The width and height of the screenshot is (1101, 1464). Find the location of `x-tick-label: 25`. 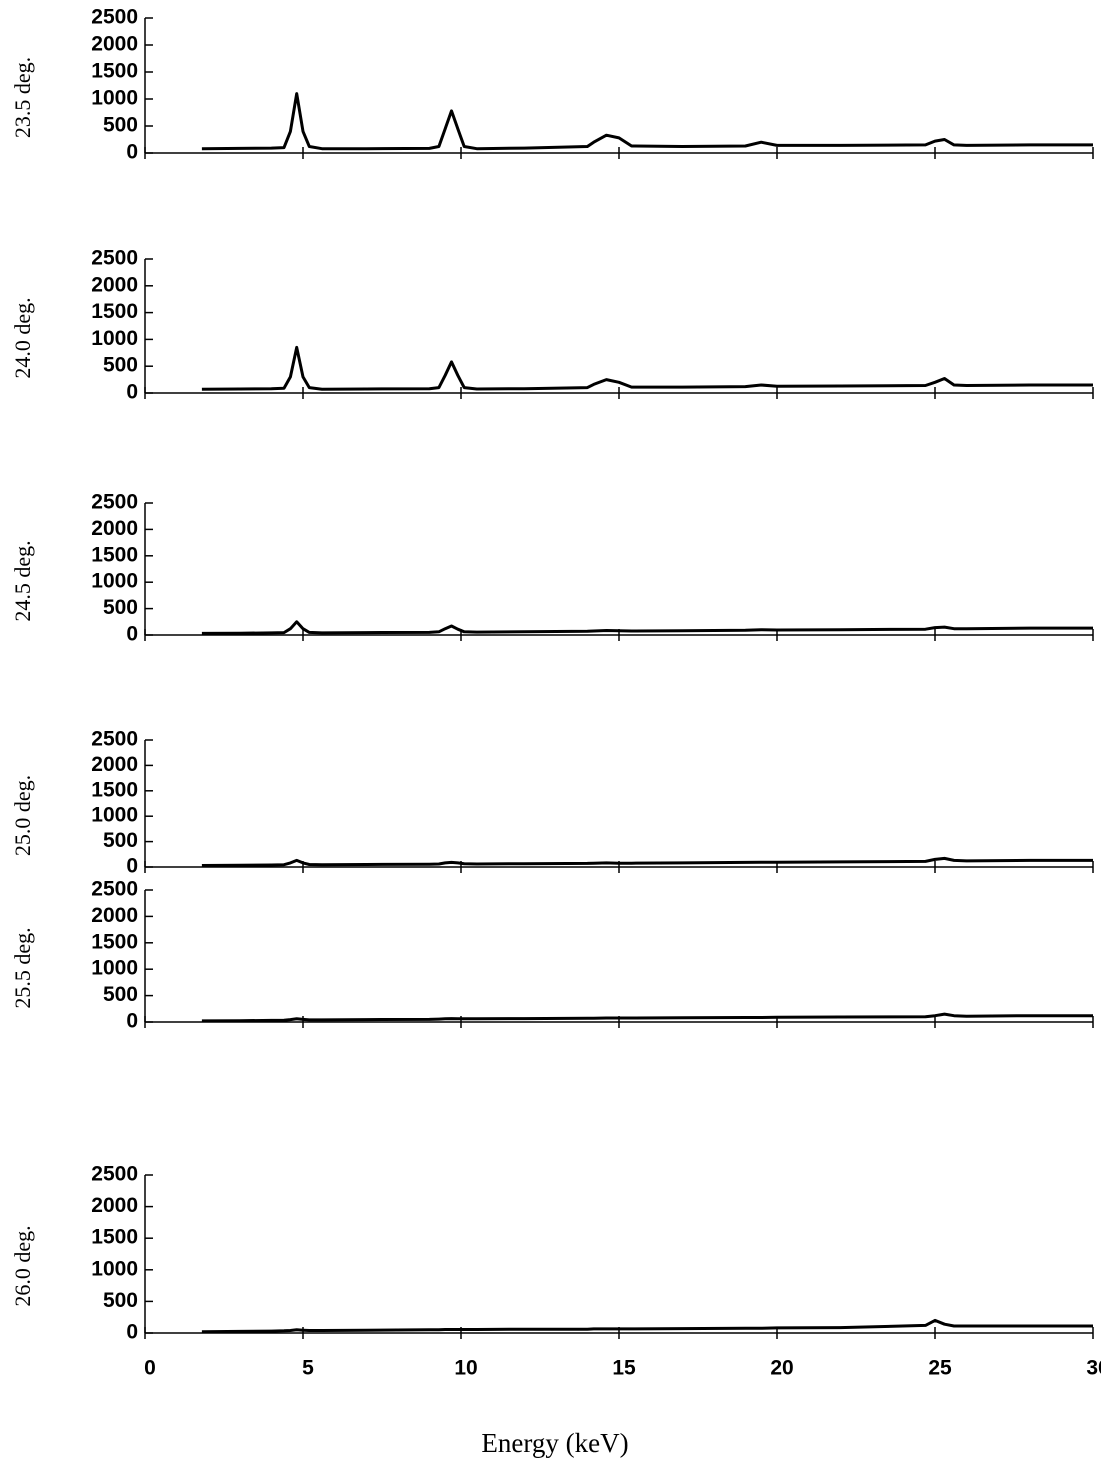

x-tick-label: 25 is located at coordinates (940, 1368).